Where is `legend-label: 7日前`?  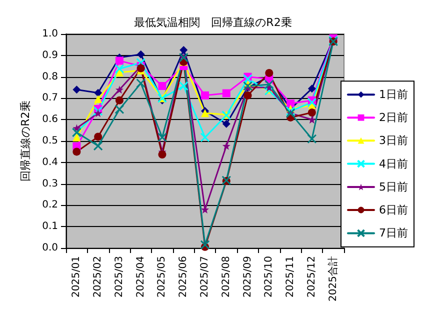 legend-label: 7日前 is located at coordinates (393, 233).